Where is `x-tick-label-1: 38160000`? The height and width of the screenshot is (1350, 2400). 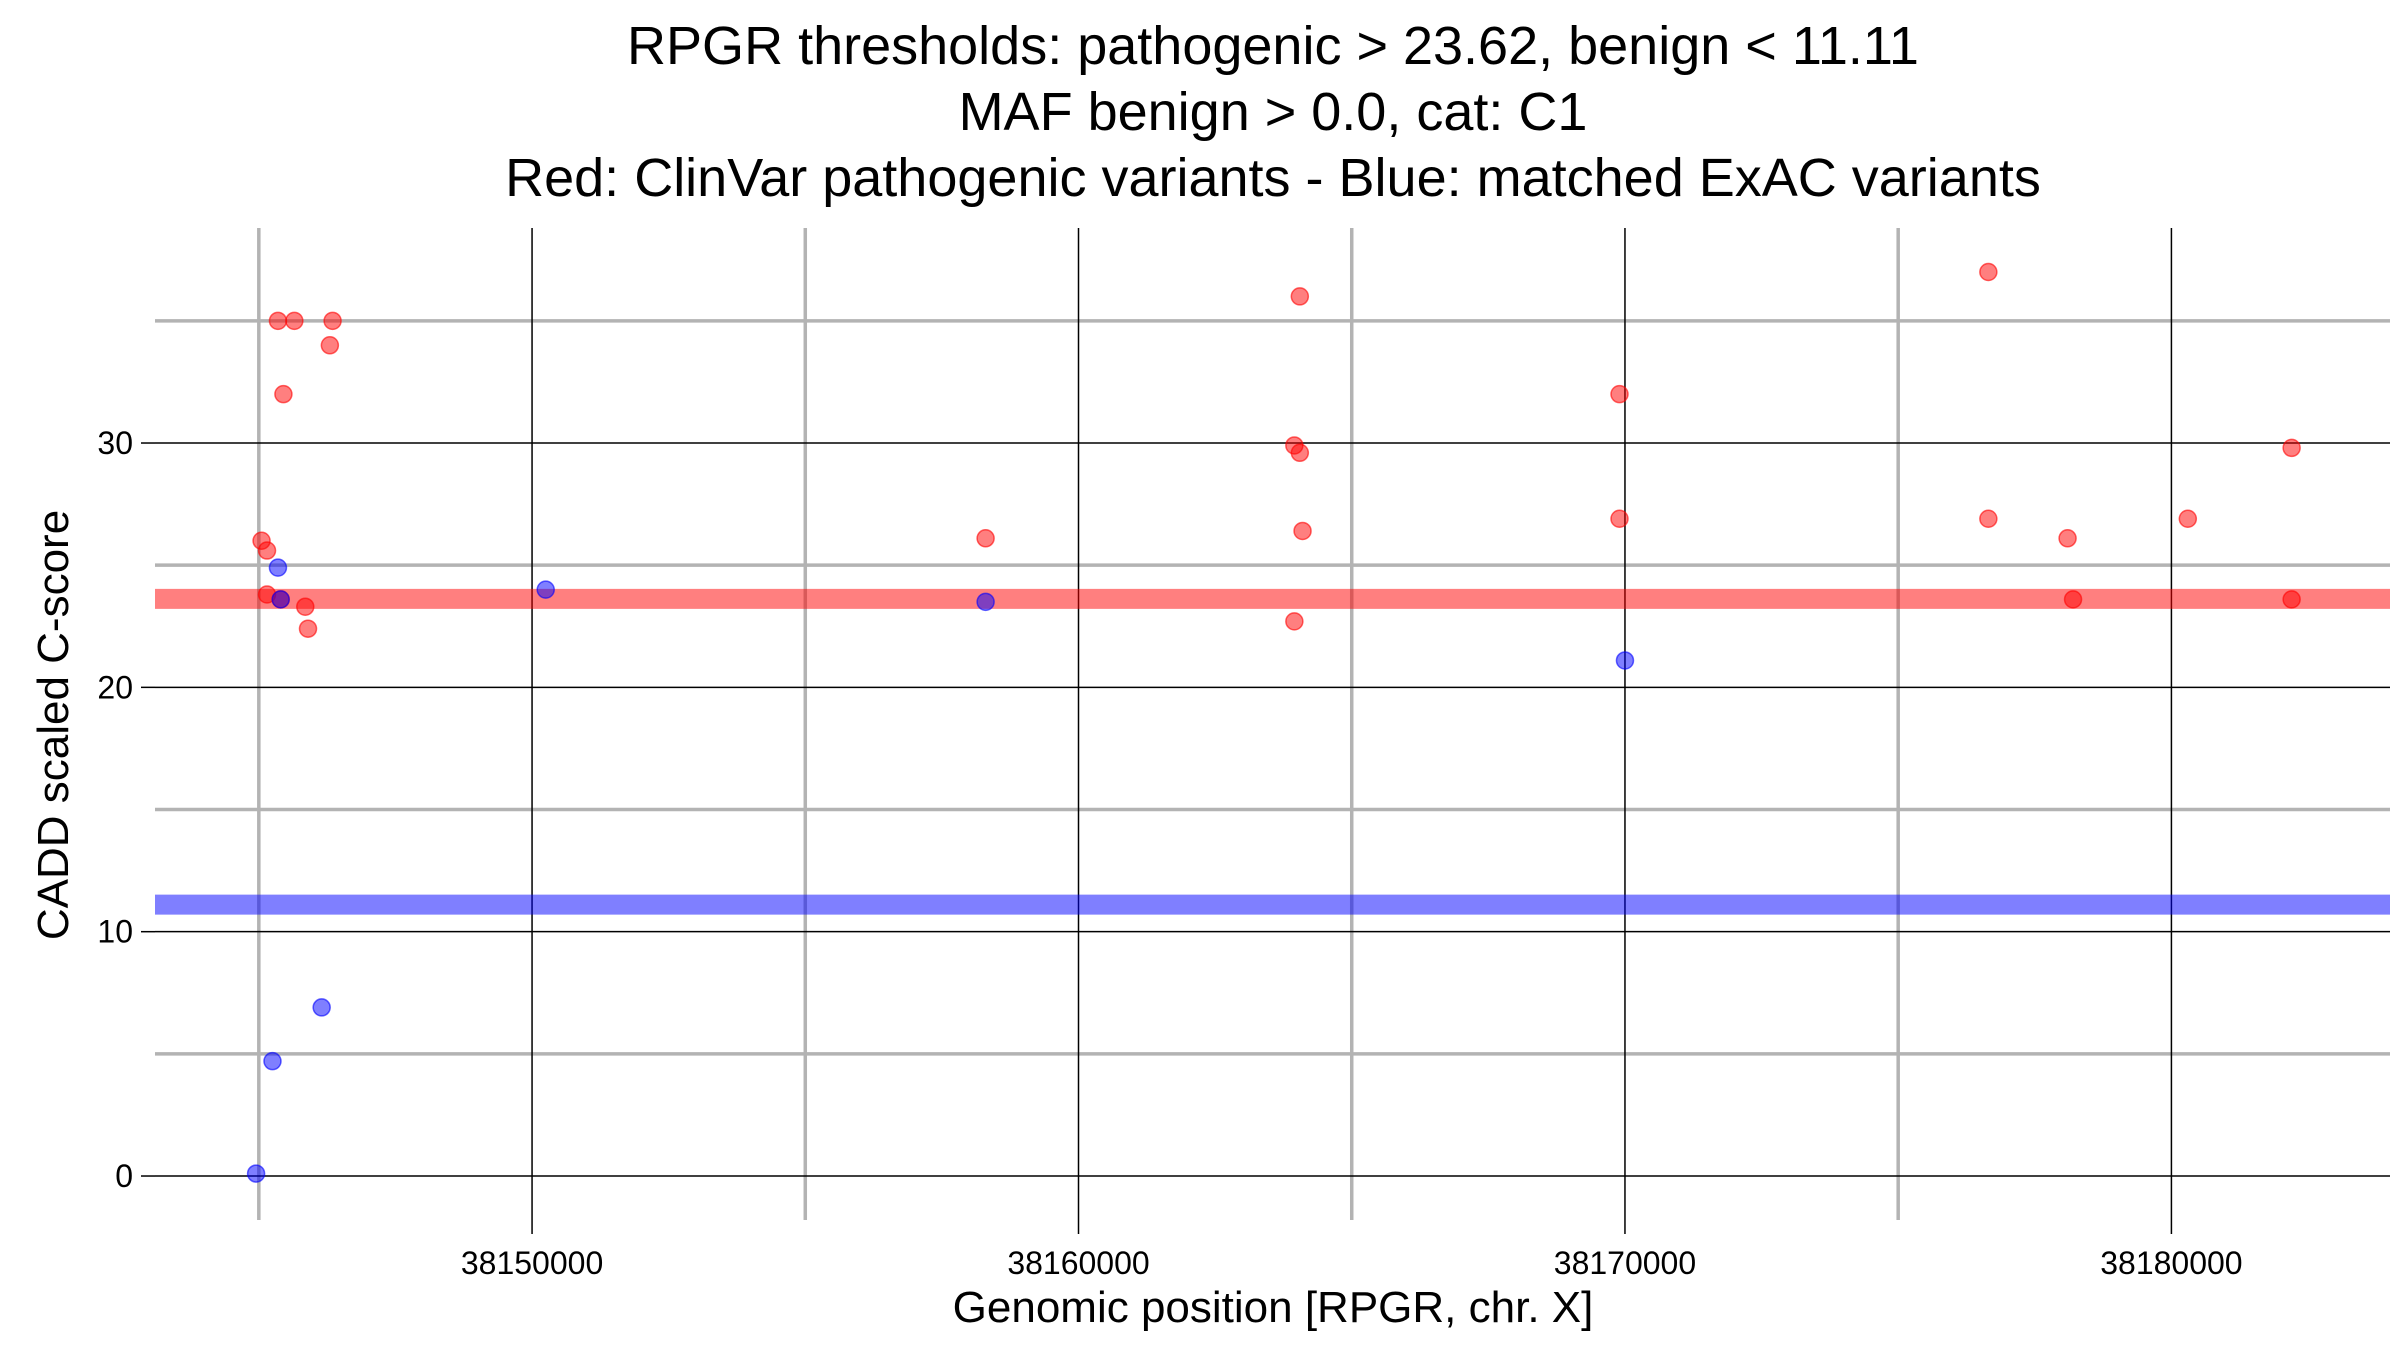 x-tick-label-1: 38160000 is located at coordinates (1078, 1263).